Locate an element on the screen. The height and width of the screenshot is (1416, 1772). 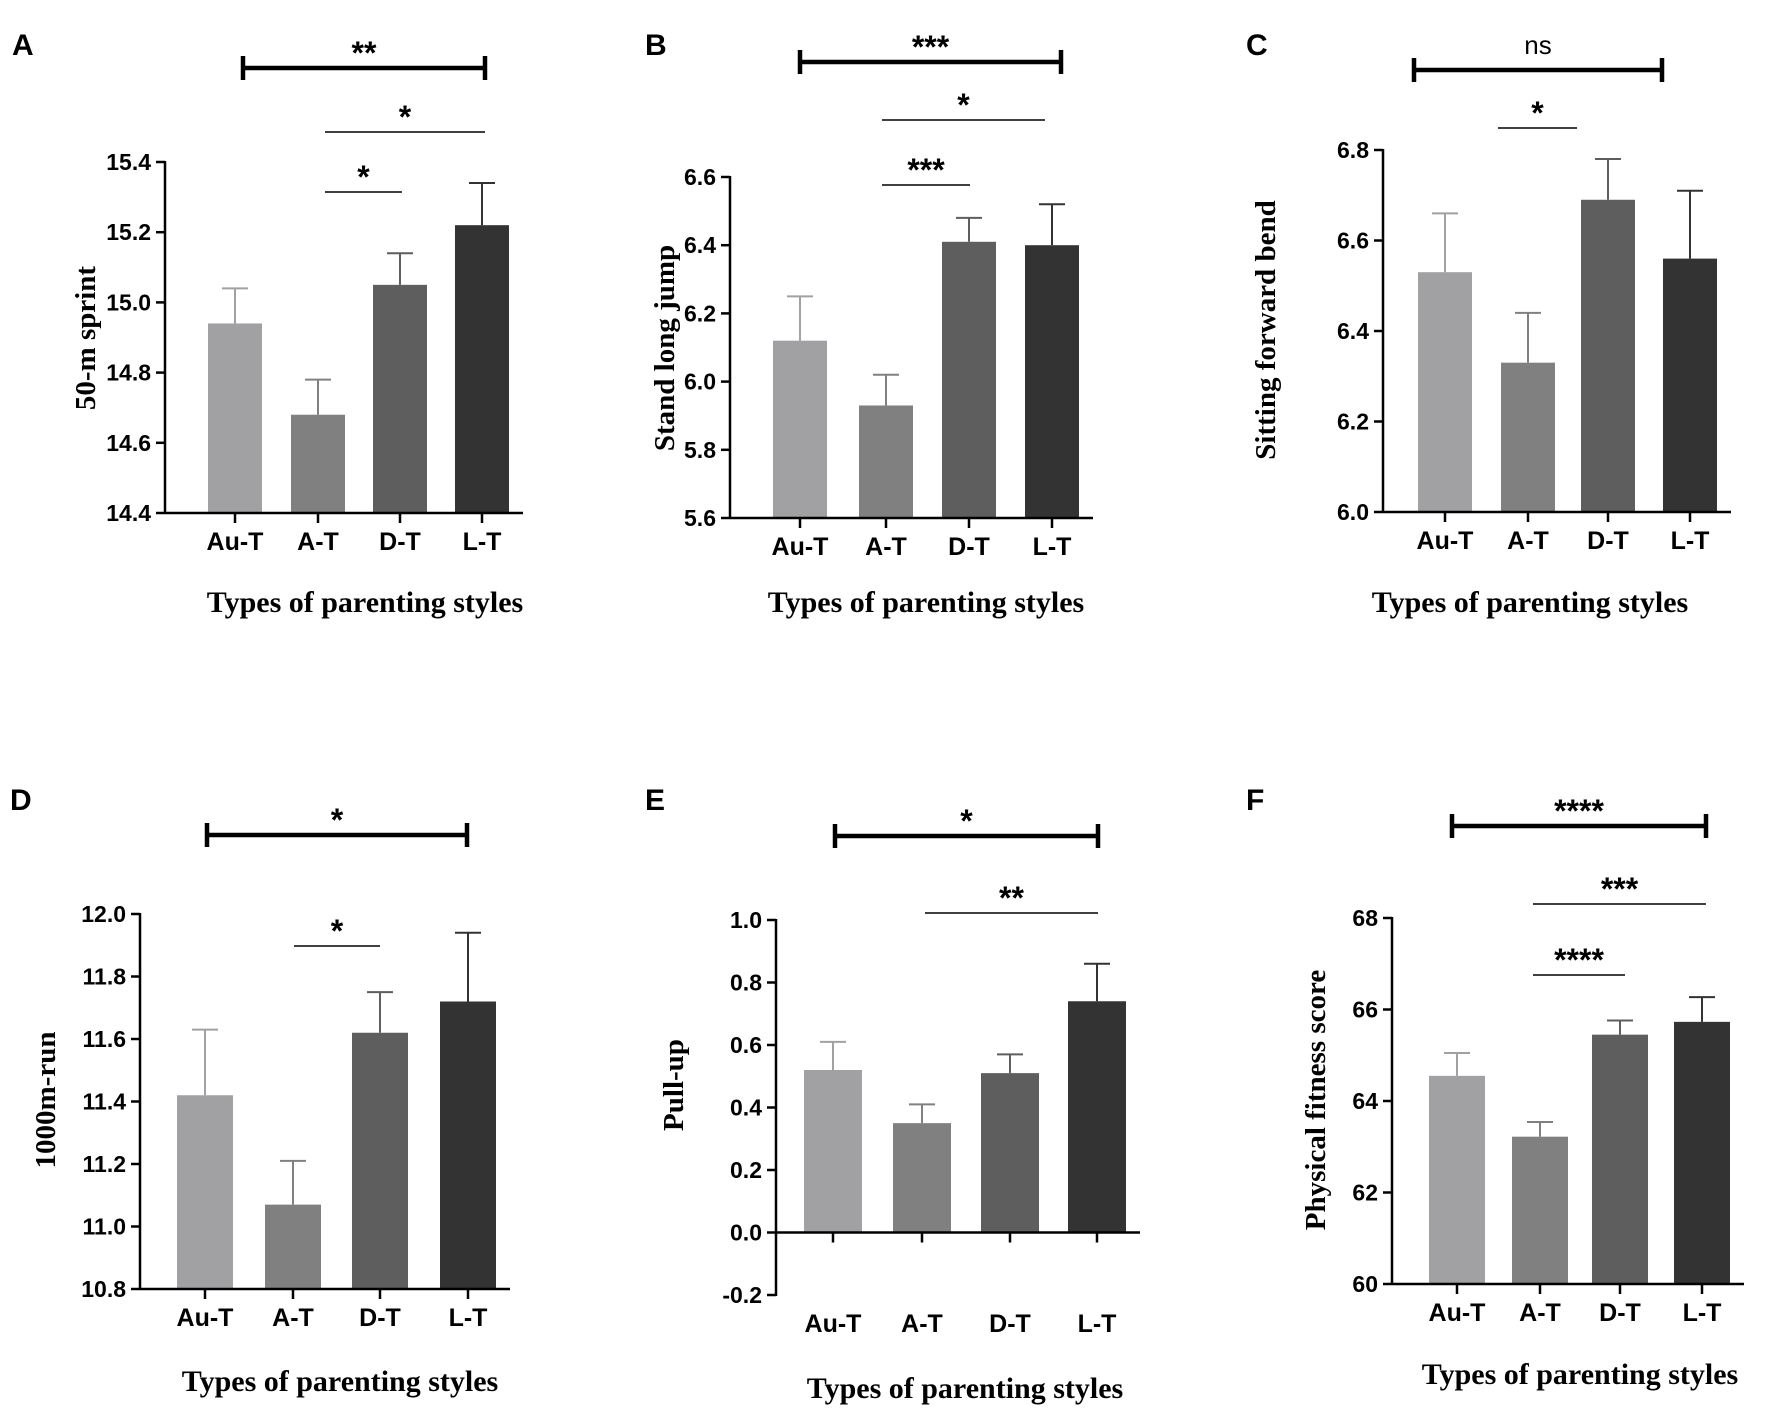
y-tick-label: 66 is located at coordinates (1365, 1010).